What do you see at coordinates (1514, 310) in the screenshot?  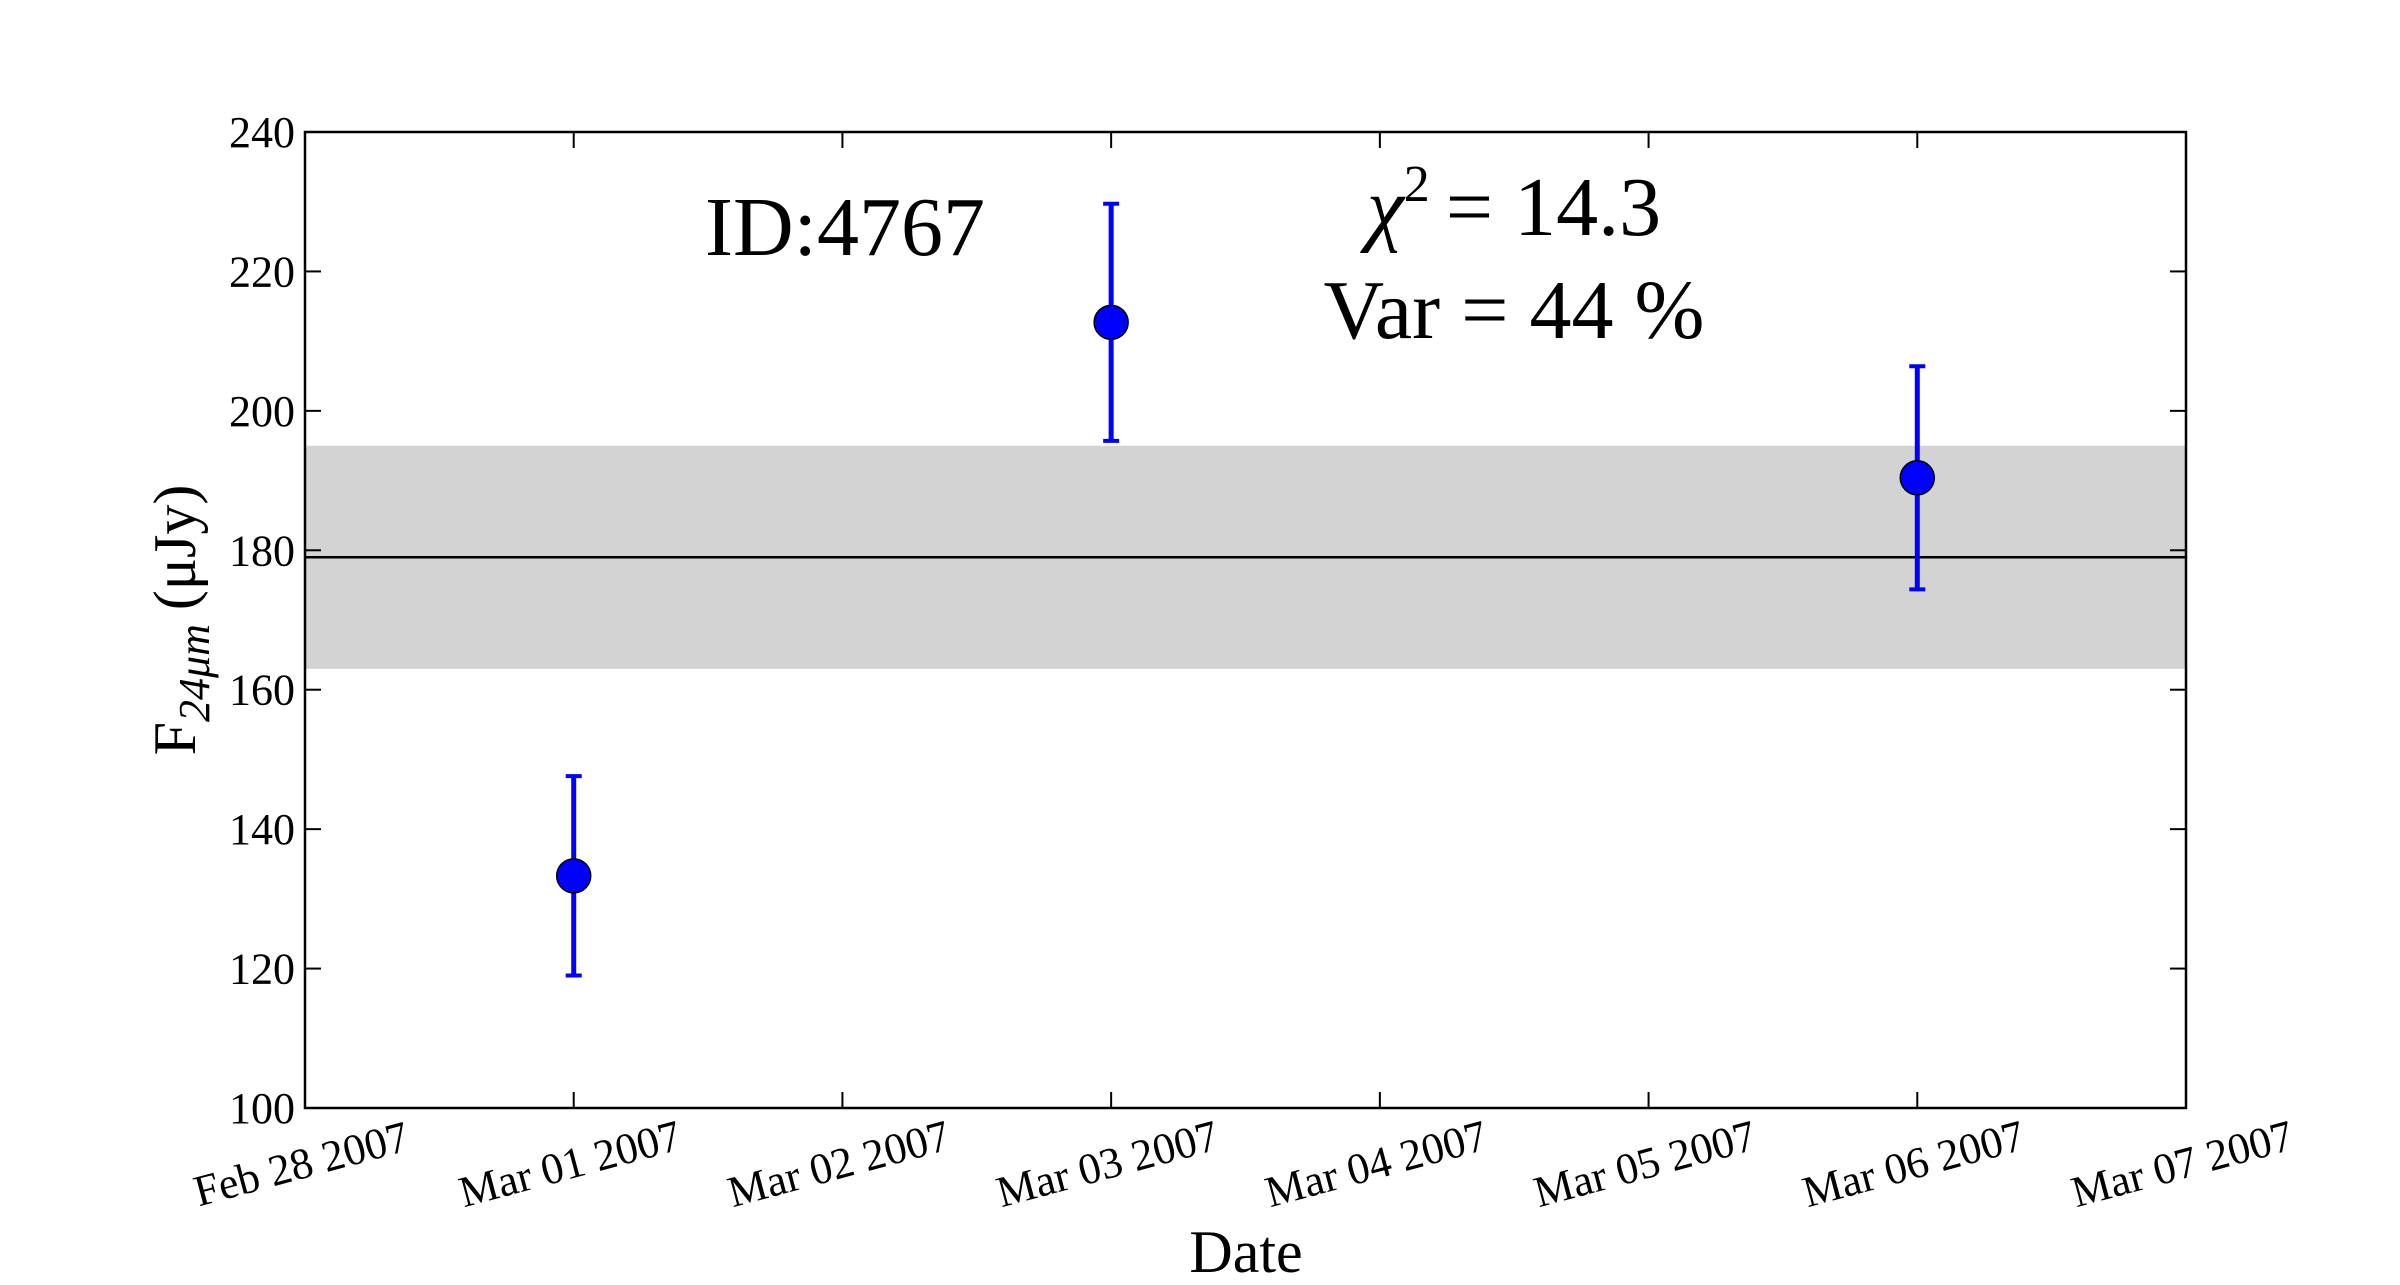 I see `var-annotation: Var = 44 %` at bounding box center [1514, 310].